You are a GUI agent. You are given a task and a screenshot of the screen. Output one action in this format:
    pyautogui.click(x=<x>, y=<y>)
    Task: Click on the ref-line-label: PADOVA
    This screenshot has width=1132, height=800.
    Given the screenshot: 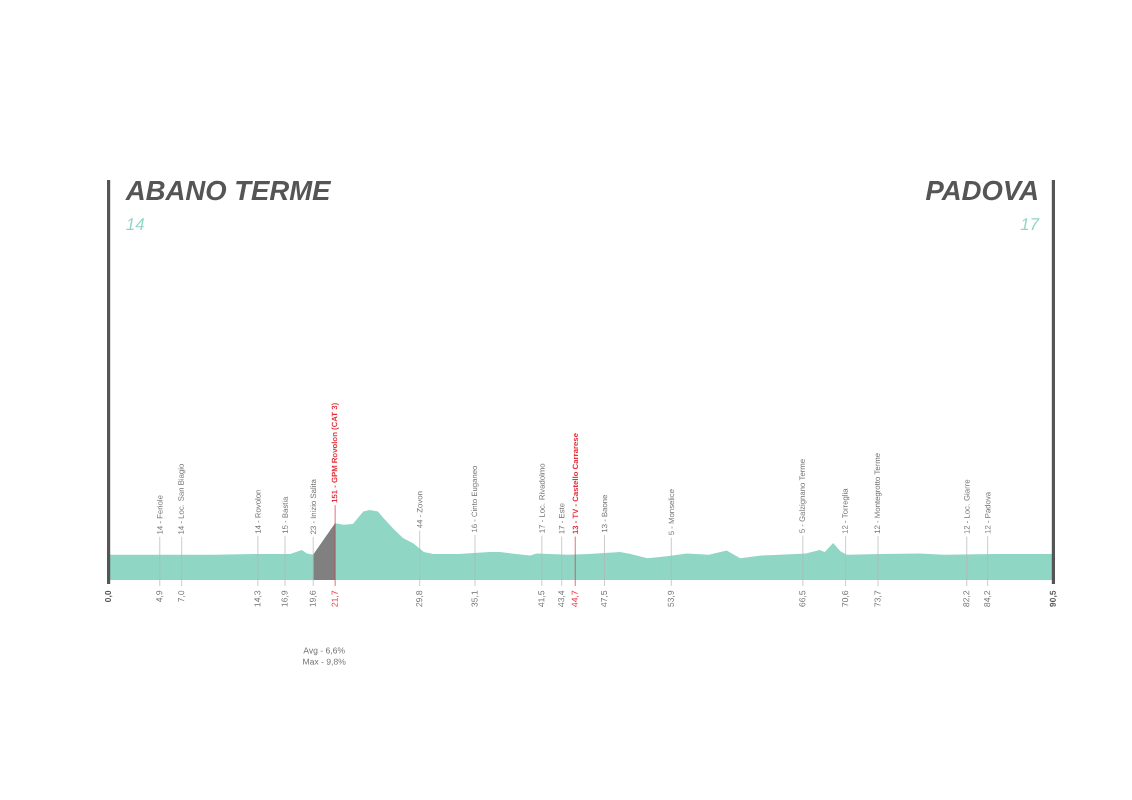 What is the action you would take?
    pyautogui.click(x=981, y=190)
    